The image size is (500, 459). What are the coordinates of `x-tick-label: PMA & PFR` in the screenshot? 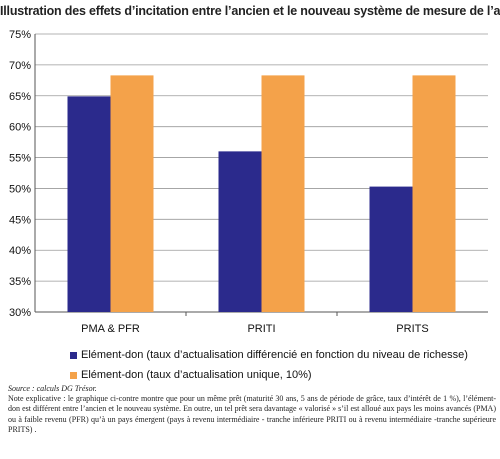 It's located at (110, 329).